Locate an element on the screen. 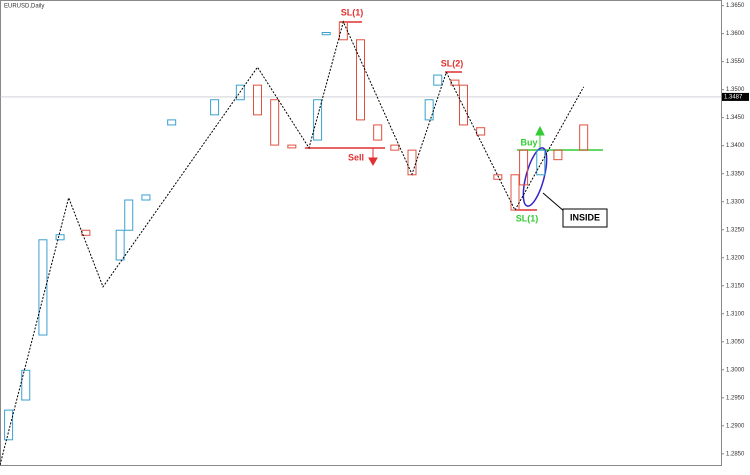 The width and height of the screenshot is (750, 475). current-price-label: 1.3487 is located at coordinates (733, 97).